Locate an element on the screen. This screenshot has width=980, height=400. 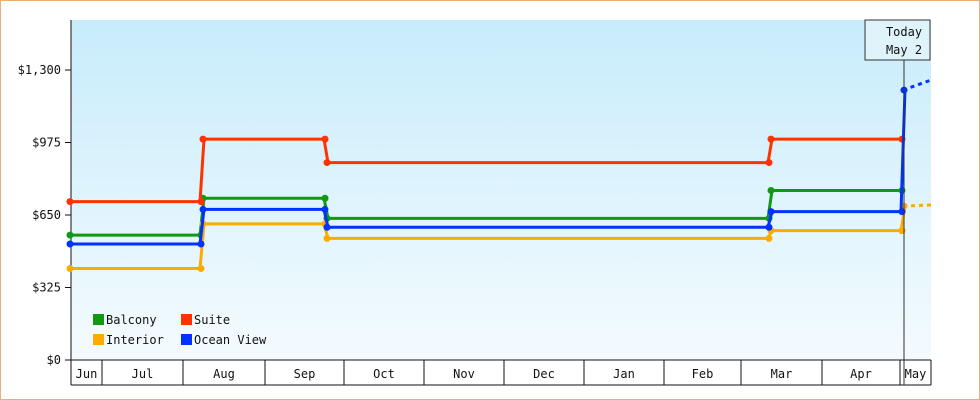
month-label: Nov is located at coordinates (464, 374).